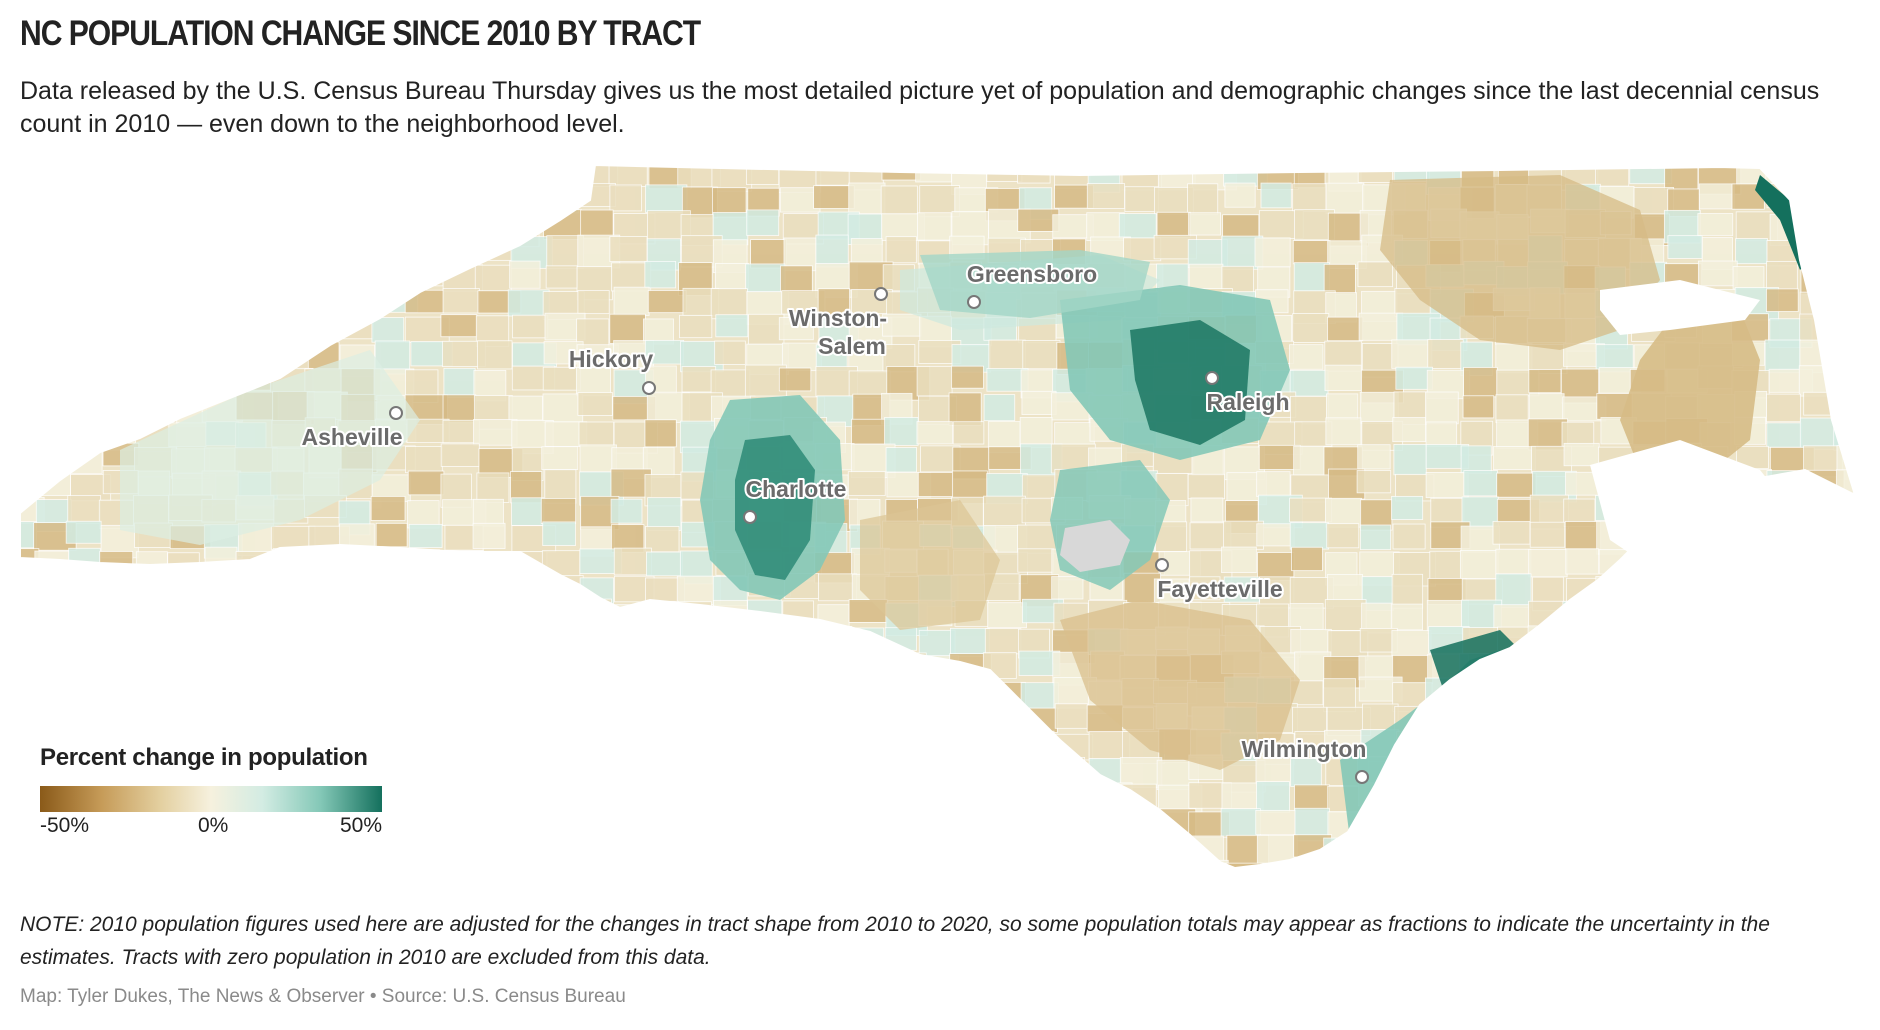 Image resolution: width=1880 pixels, height=1030 pixels. Describe the element at coordinates (1782, 222) in the screenshot. I see `outer-banks-growth-strip` at that location.